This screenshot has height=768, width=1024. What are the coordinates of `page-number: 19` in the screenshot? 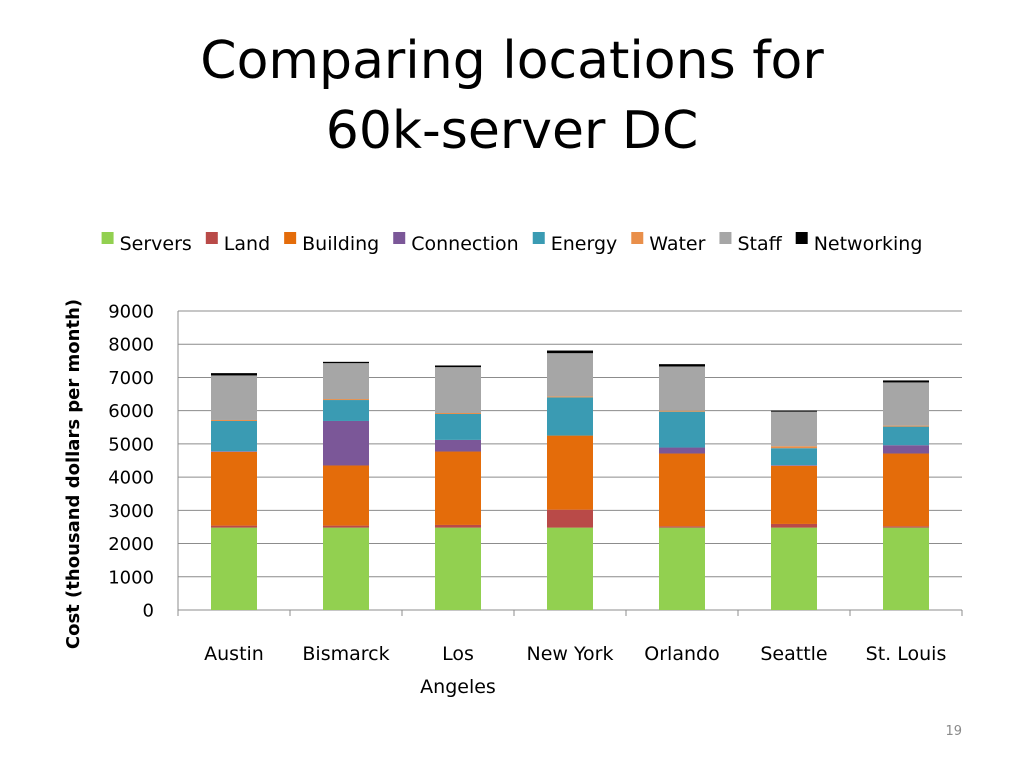 It's located at (953, 731).